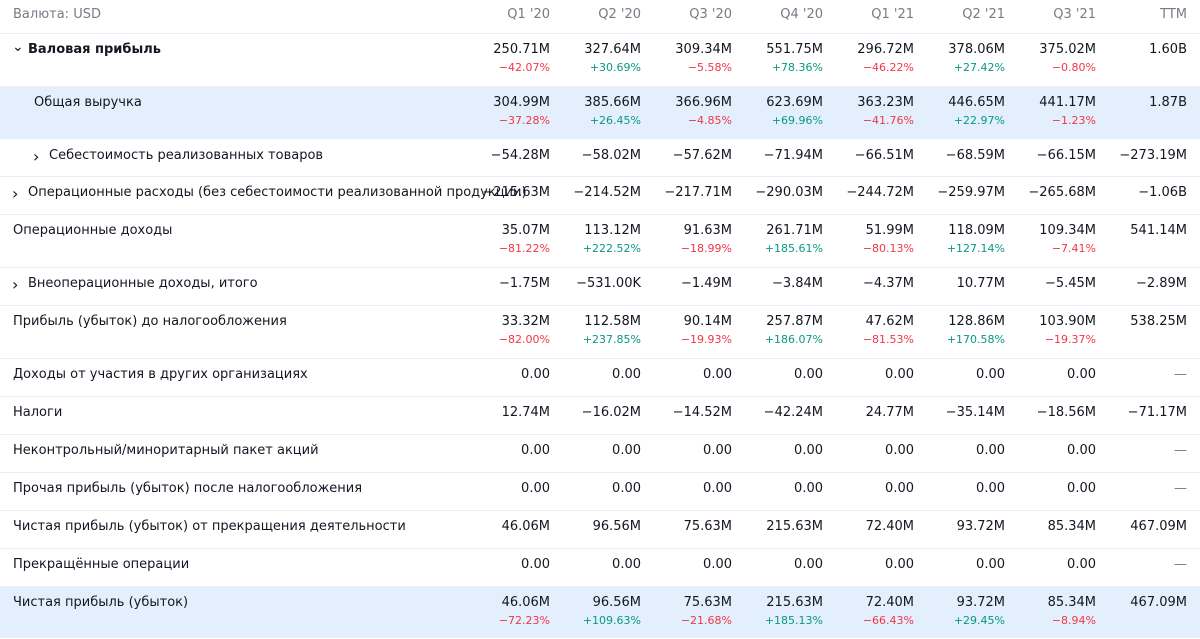 The width and height of the screenshot is (1200, 639). I want to click on value-cell: −5.45M, so click(1048, 283).